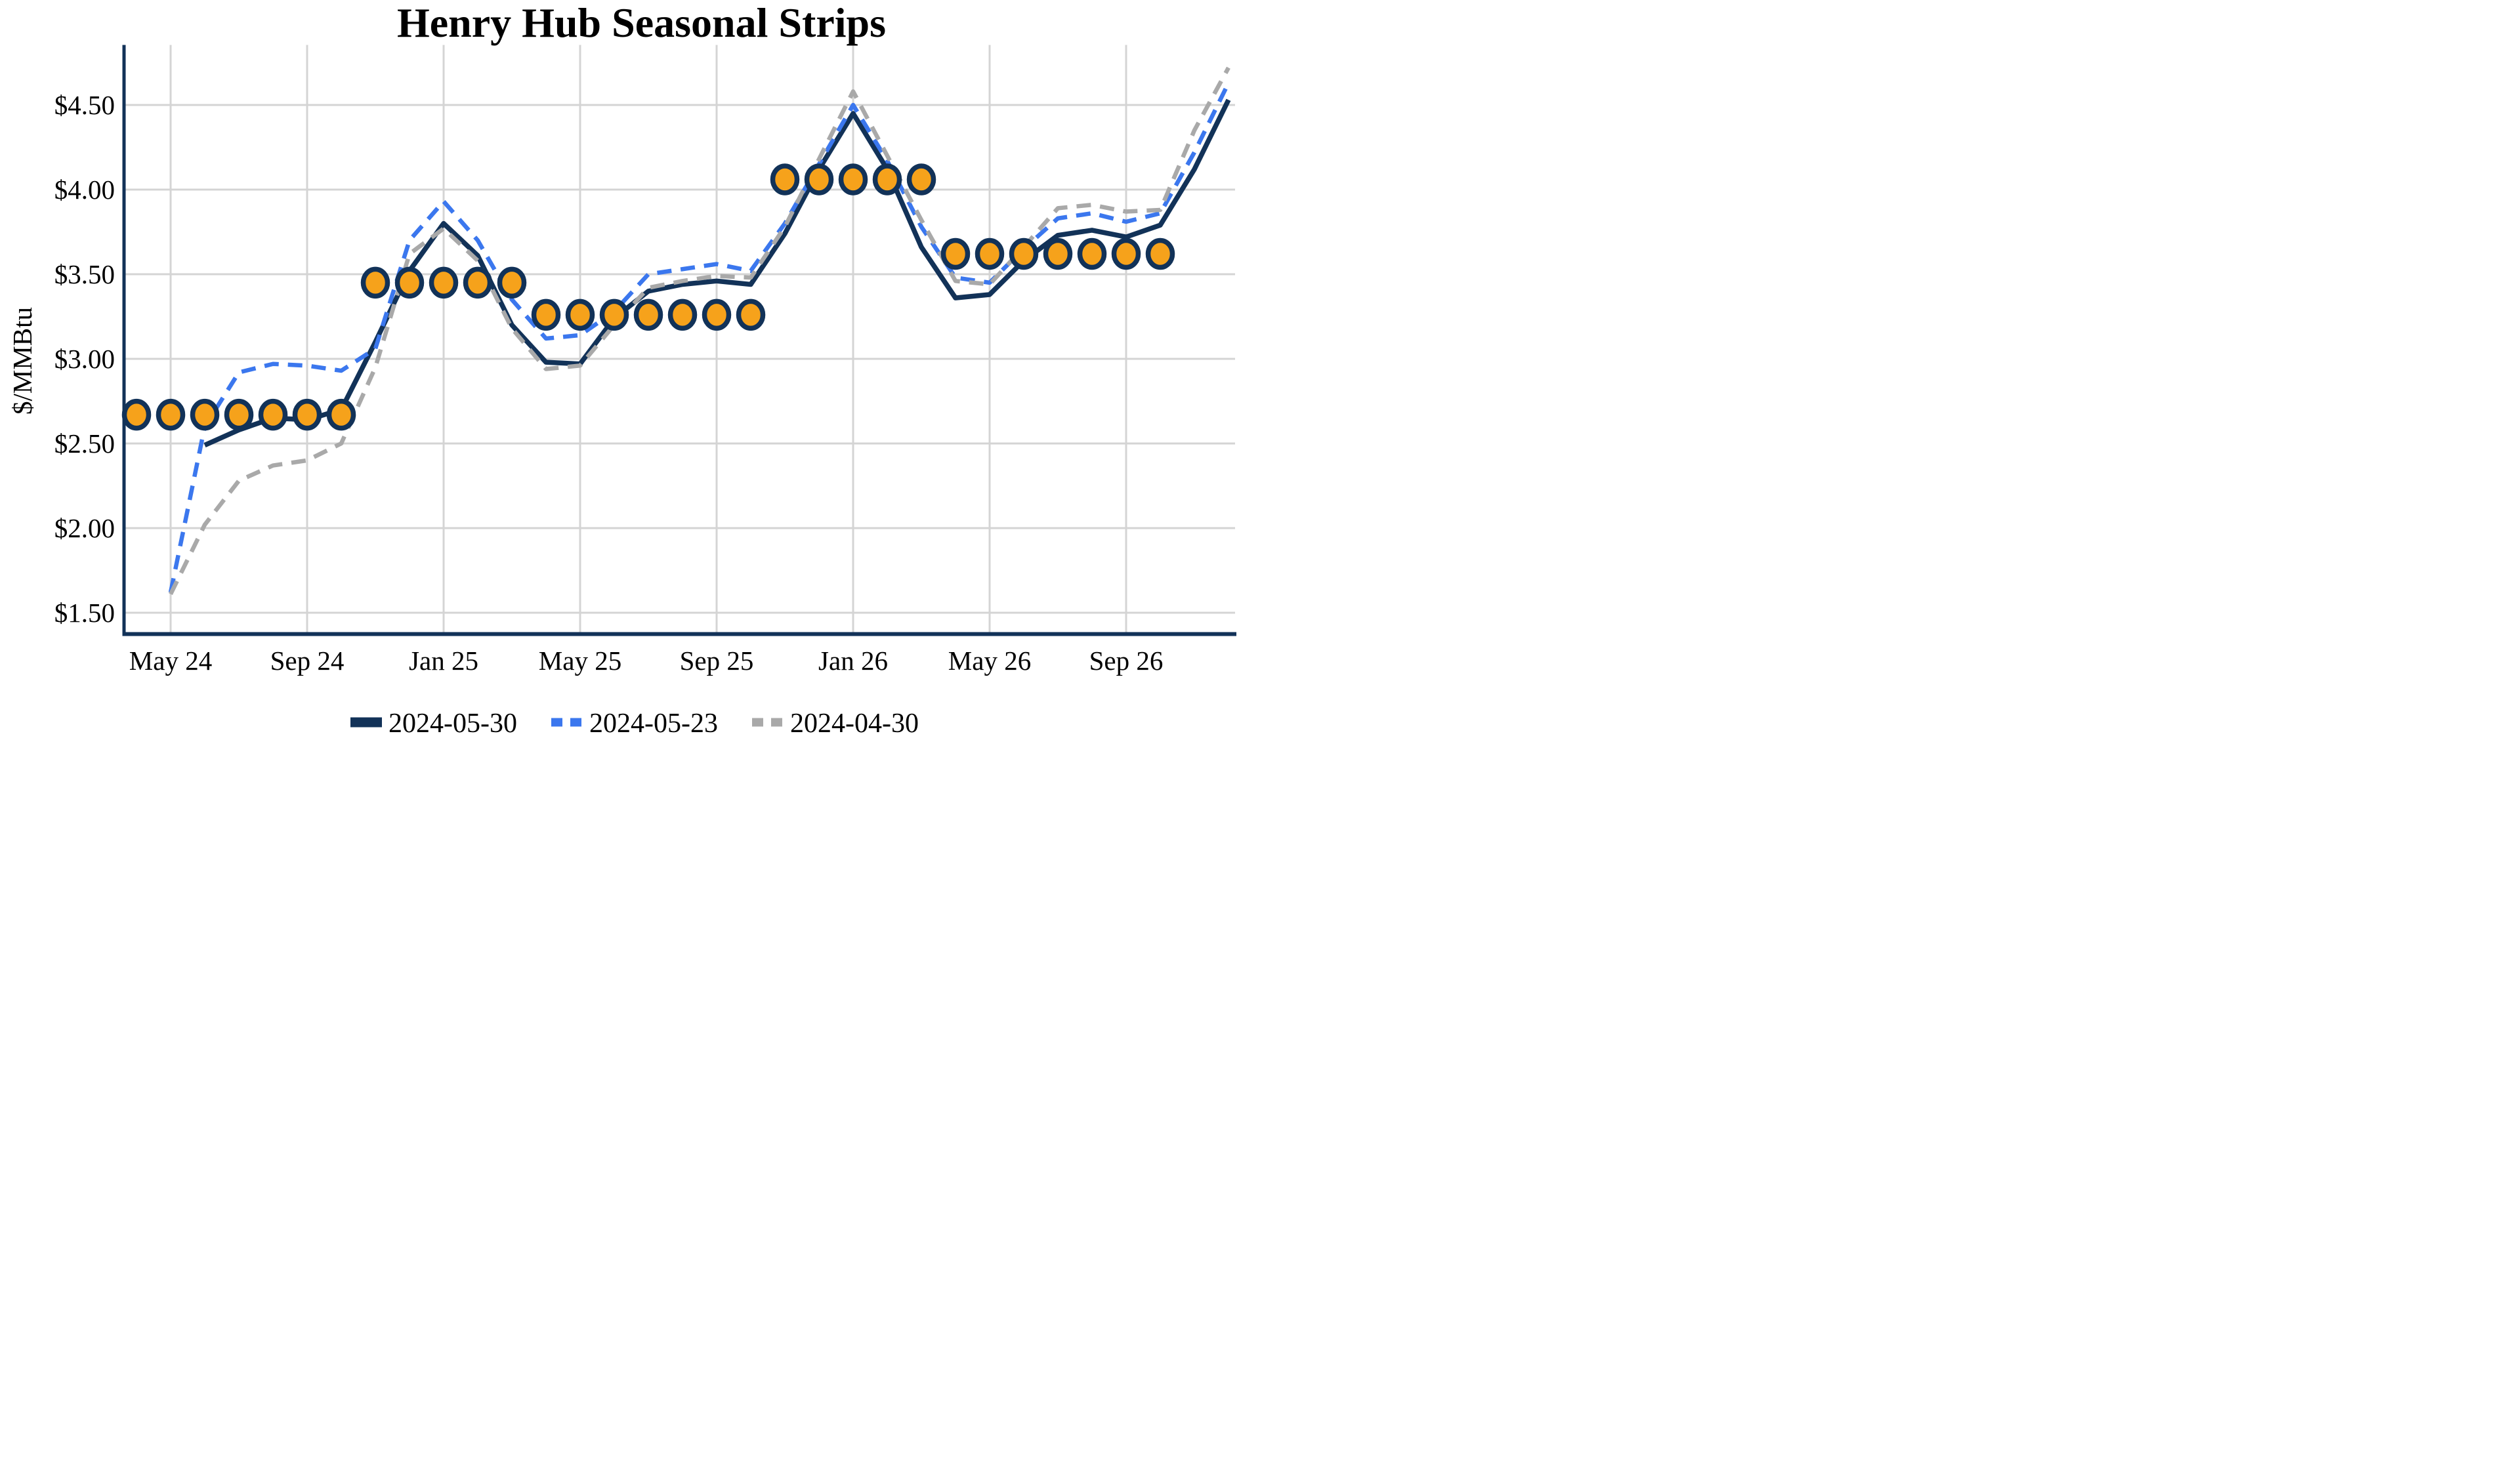 This screenshot has width=2520, height=1480. I want to click on y-tick-label: $3.00, so click(84, 359).